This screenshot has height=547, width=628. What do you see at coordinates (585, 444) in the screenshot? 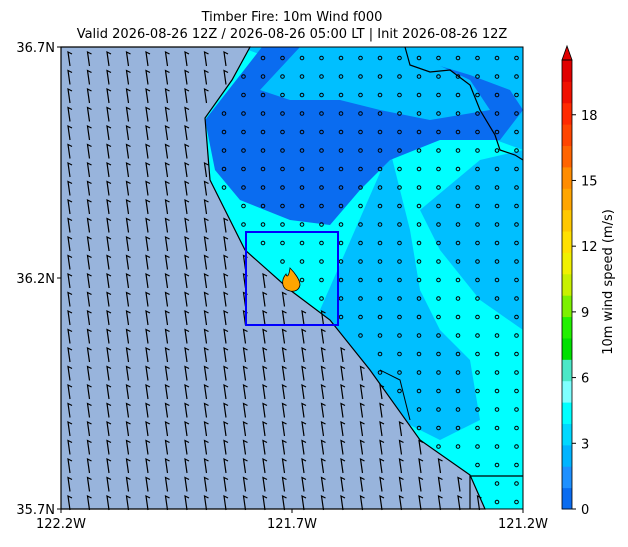
I see `colorbar-tick-label: 3` at bounding box center [585, 444].